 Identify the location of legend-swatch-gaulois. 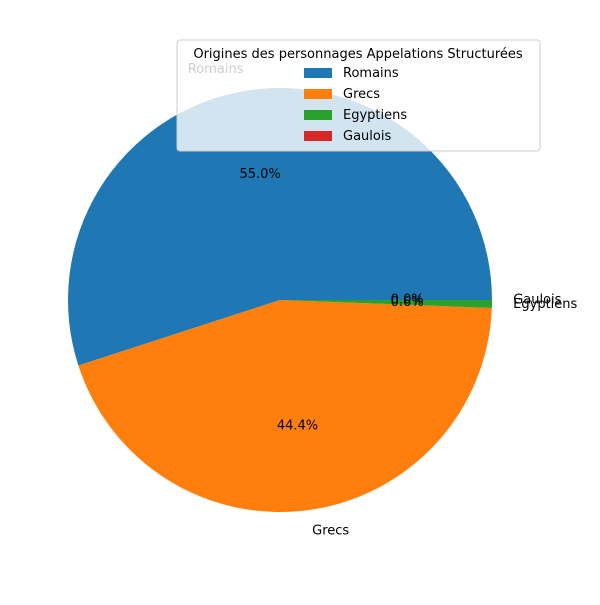
(318, 136).